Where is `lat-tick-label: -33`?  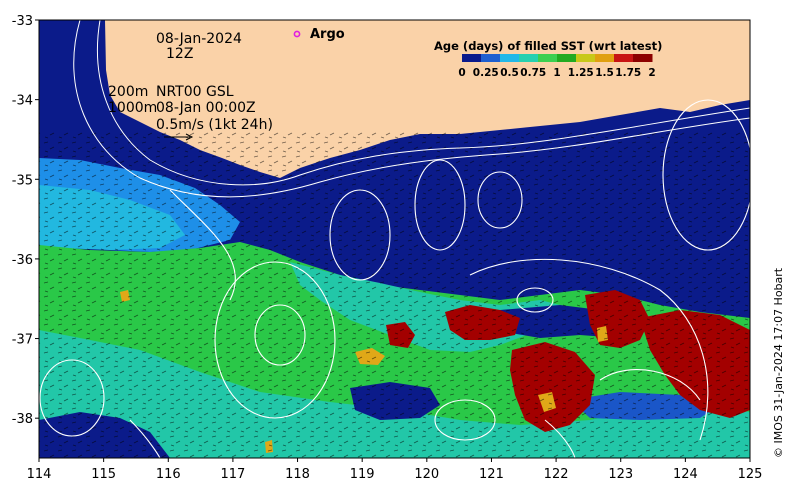
lat-tick-label: -33 is located at coordinates (22, 21).